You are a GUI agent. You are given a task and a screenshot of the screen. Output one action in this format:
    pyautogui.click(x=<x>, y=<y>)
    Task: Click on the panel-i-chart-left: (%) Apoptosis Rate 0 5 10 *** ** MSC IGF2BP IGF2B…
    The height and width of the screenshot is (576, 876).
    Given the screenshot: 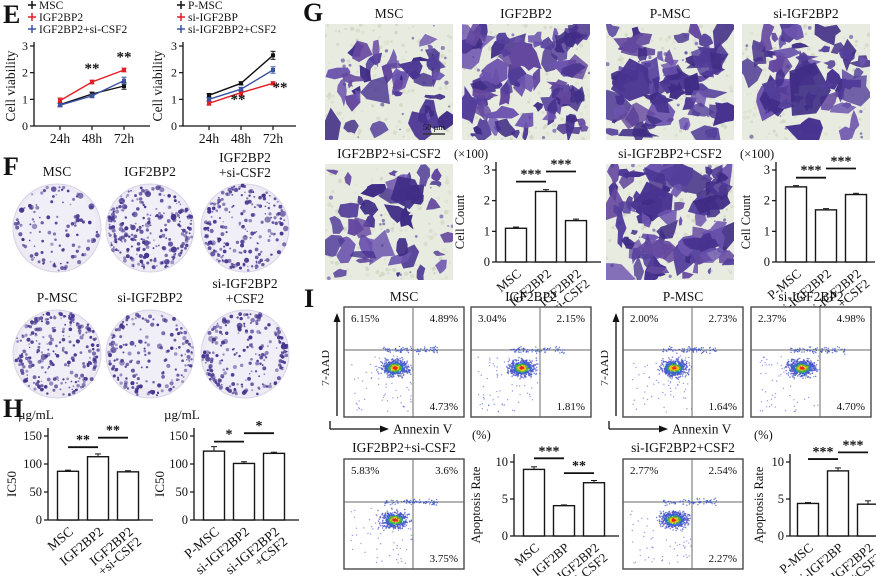 What is the action you would take?
    pyautogui.click(x=544, y=501)
    